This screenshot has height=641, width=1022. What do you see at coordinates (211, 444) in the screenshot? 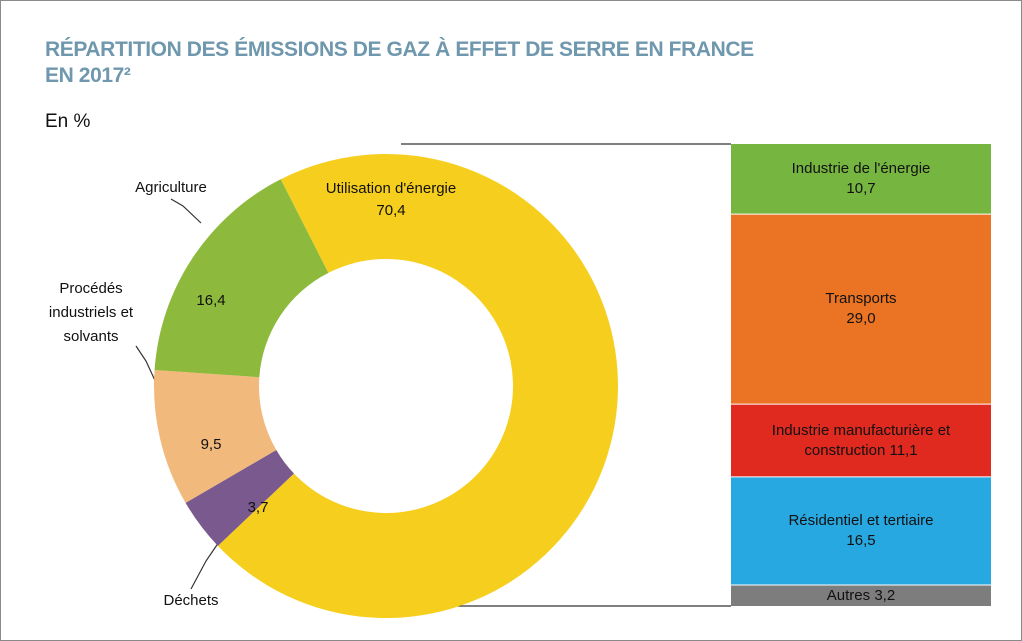
I see `value-label: 9,5` at bounding box center [211, 444].